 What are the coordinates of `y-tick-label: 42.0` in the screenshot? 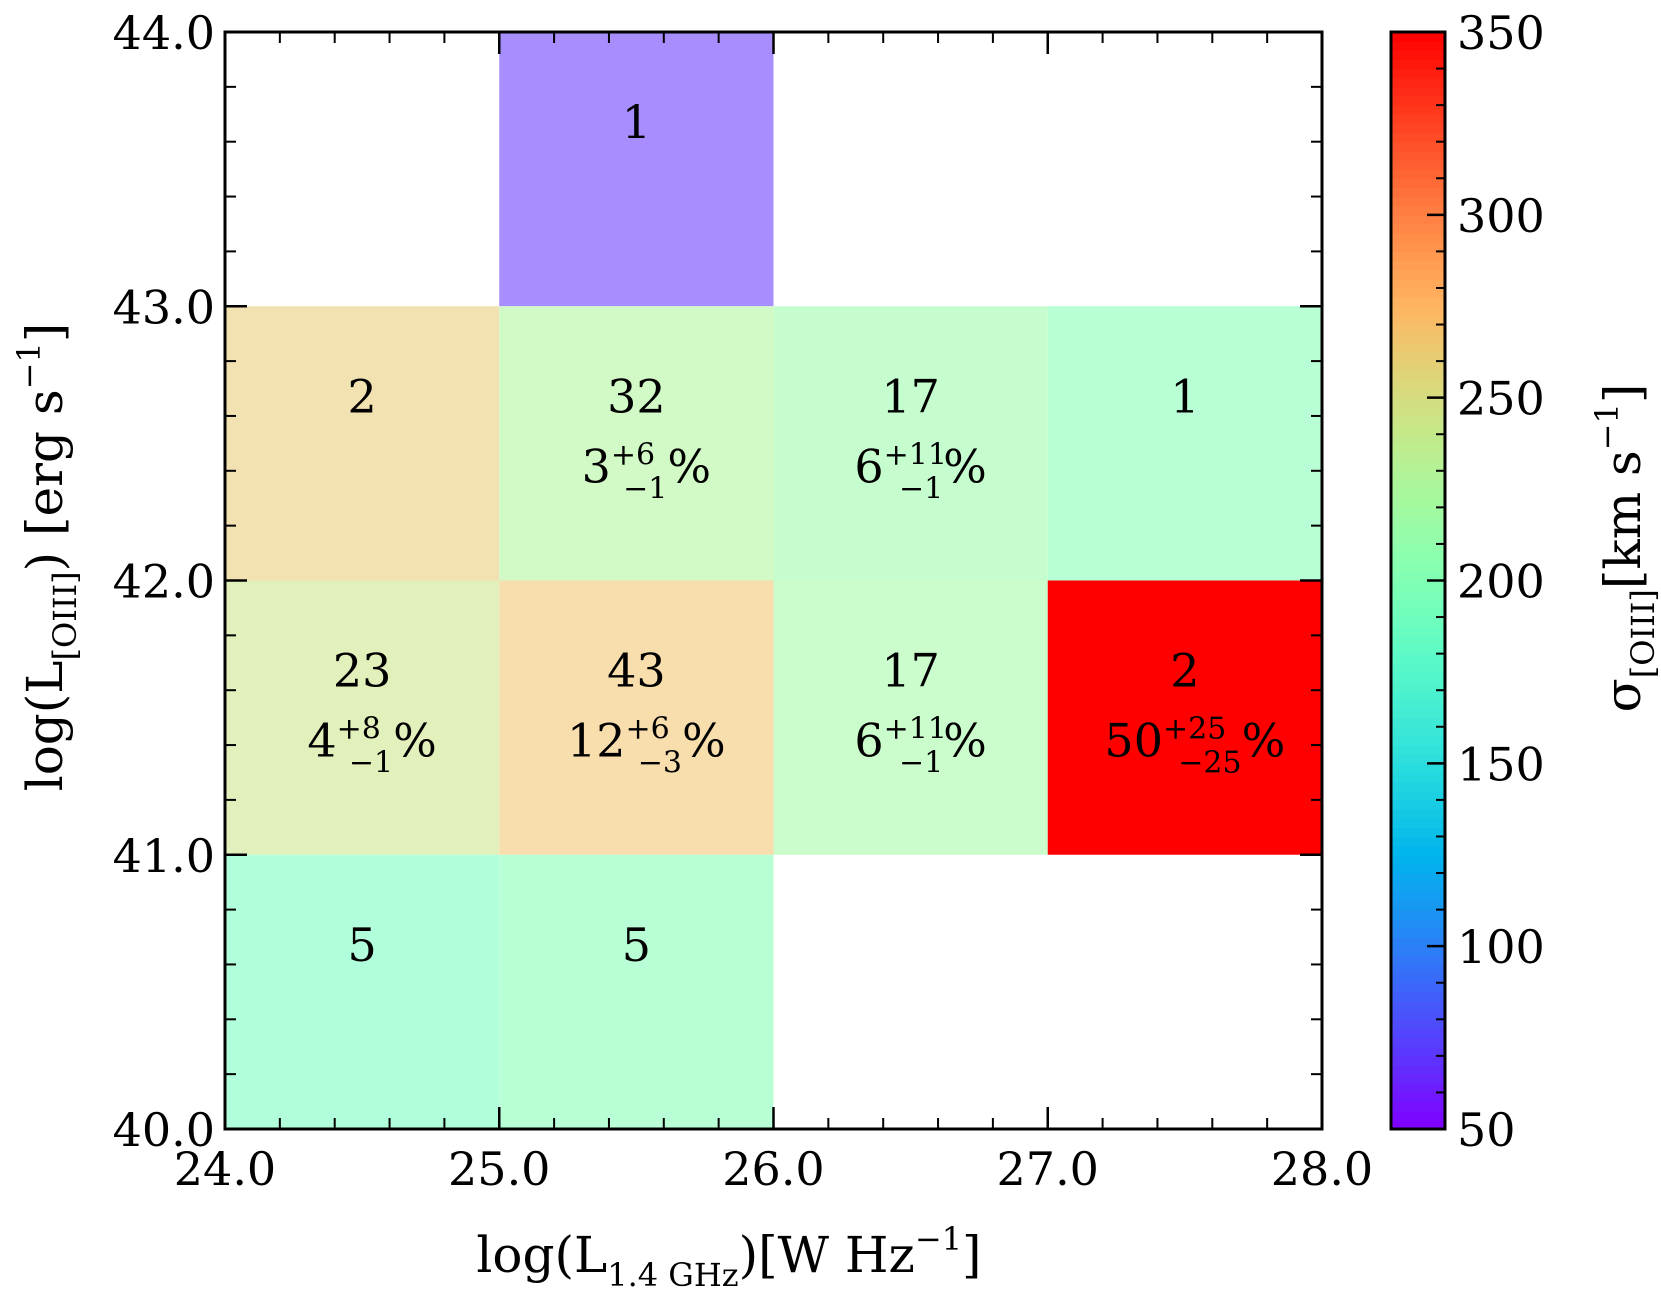 It's located at (164, 582).